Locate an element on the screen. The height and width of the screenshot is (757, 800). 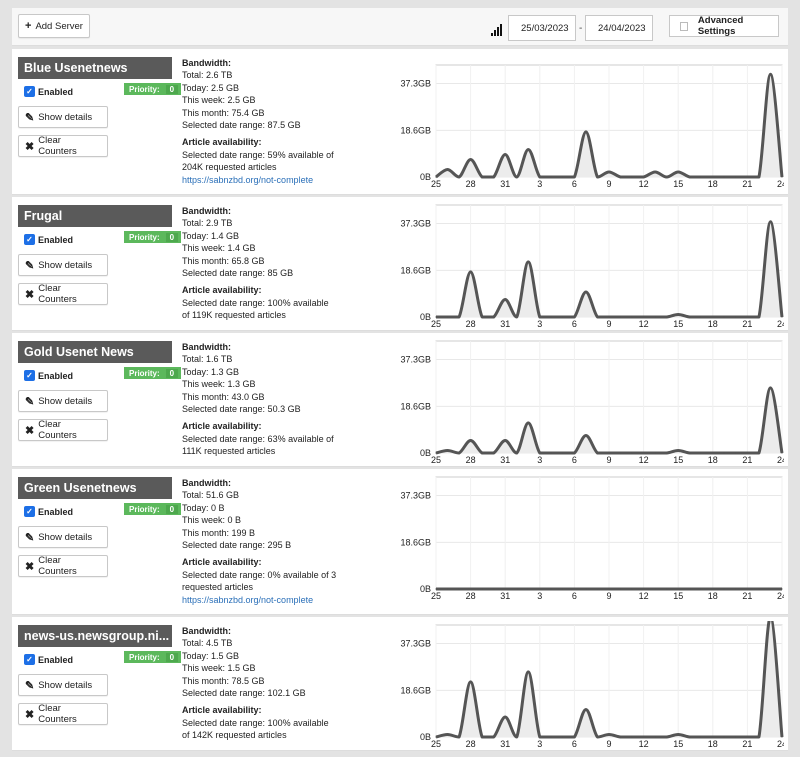
advanced-settings-checkbox is located at coordinates (684, 26).